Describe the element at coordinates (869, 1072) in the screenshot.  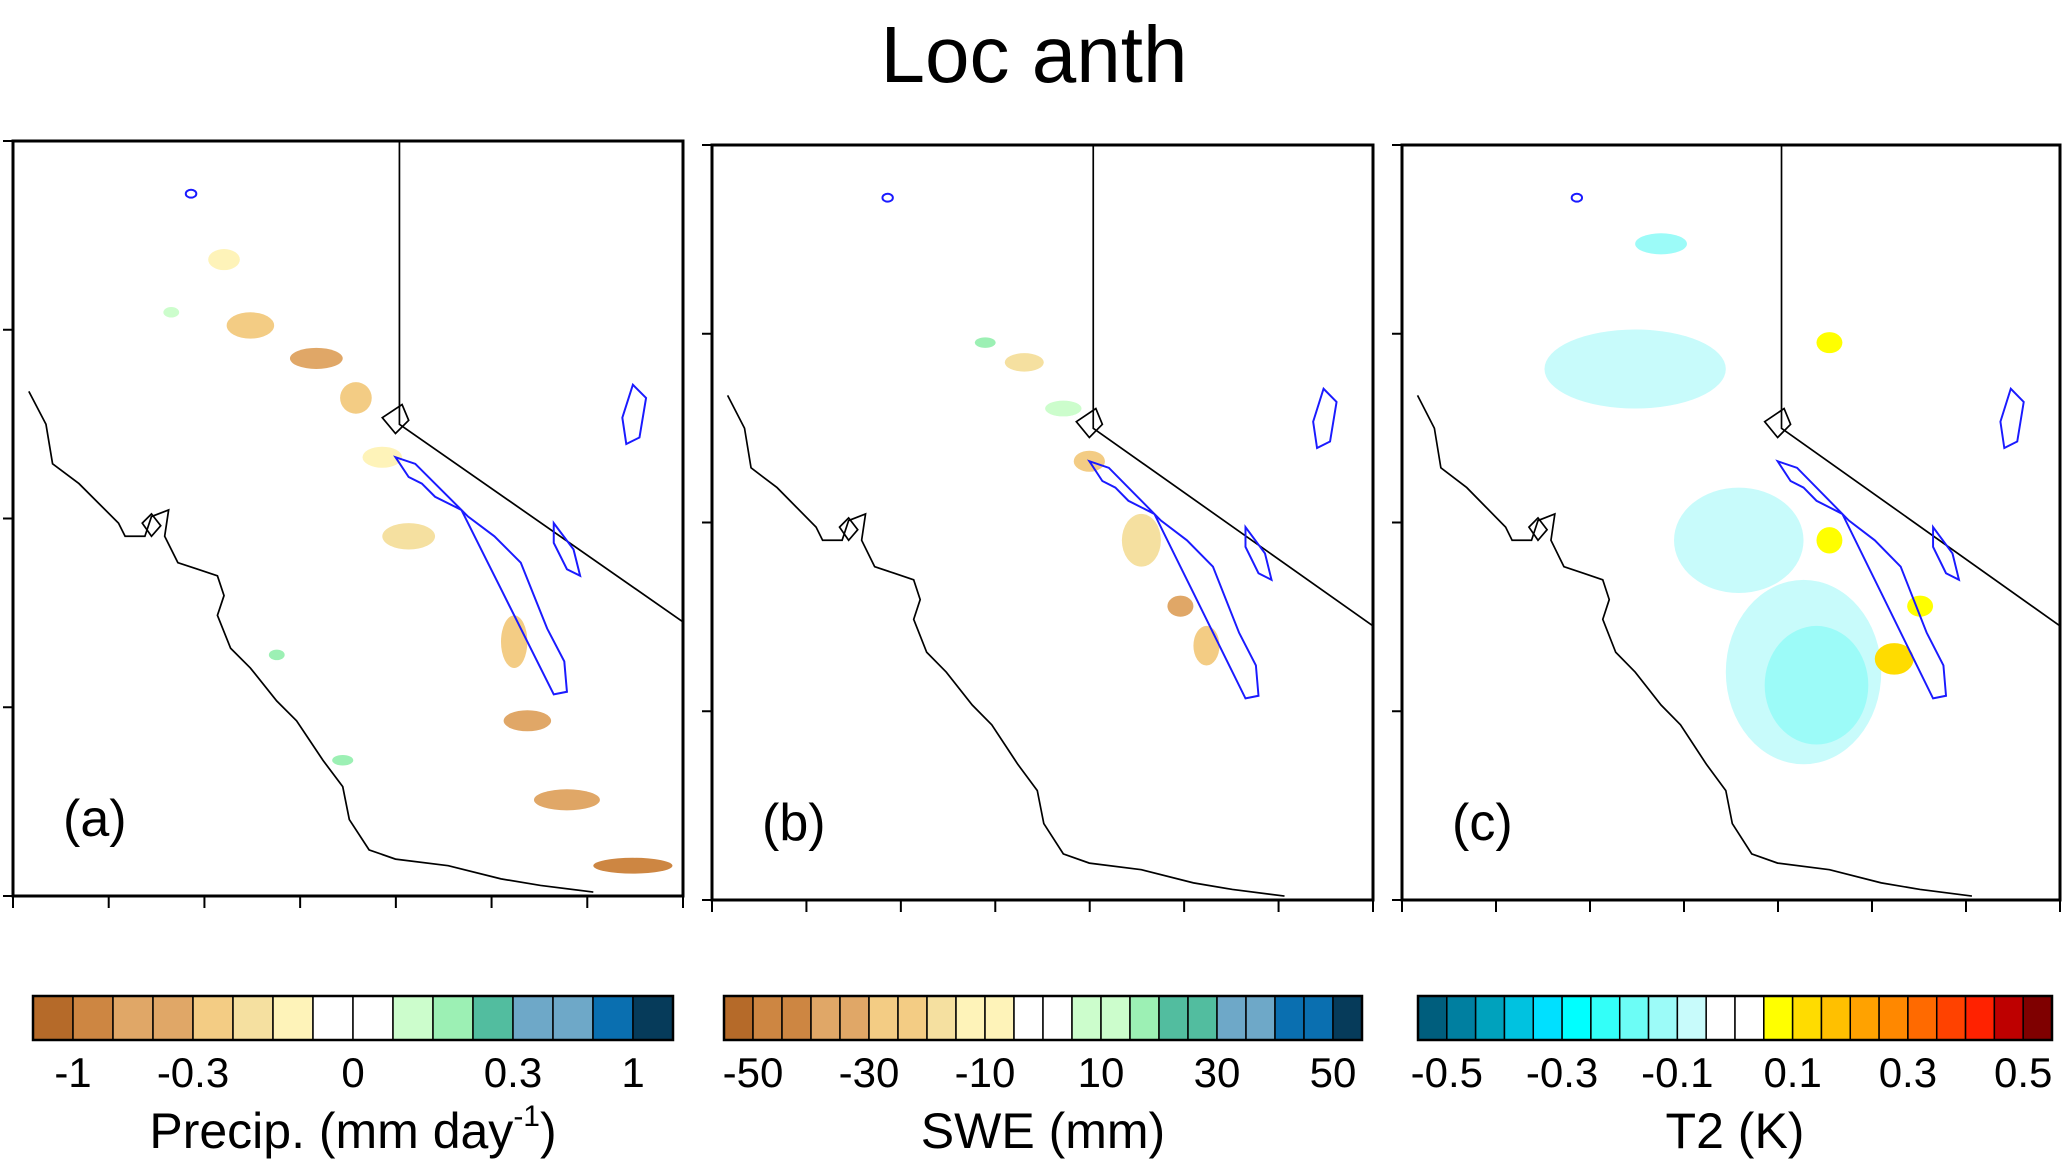
I see `colorbar-tick-label: -30` at that location.